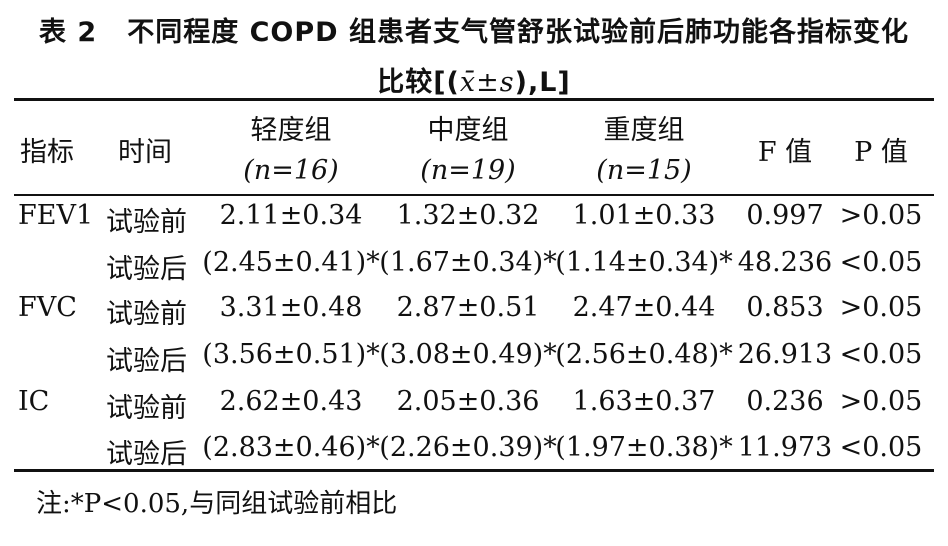 The image size is (948, 546). I want to click on row-indicator: FVC, so click(47, 307).